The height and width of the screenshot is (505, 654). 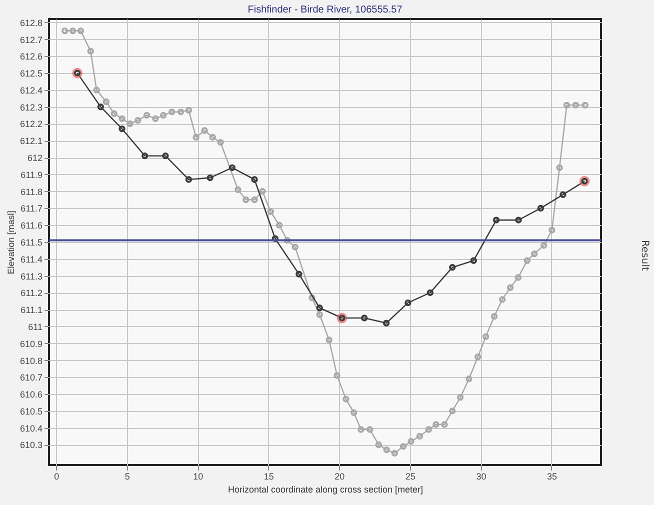 What do you see at coordinates (11, 242) in the screenshot?
I see `y-axis-title: Elevation [masl]` at bounding box center [11, 242].